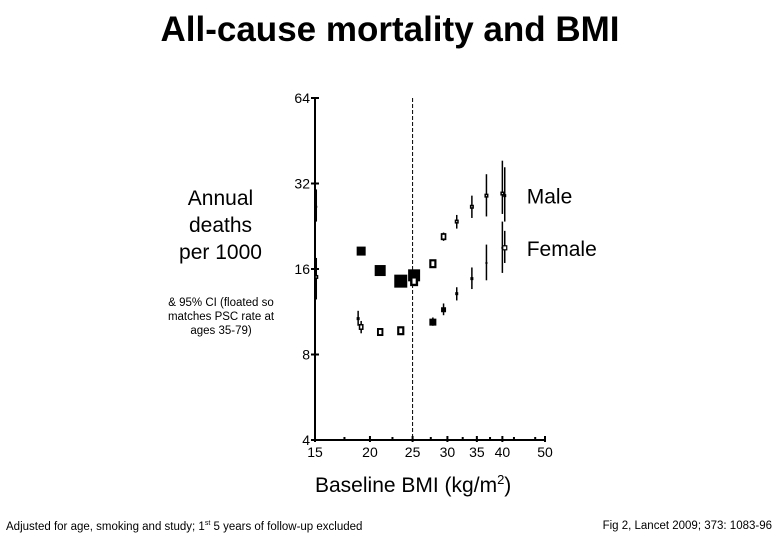 The height and width of the screenshot is (540, 780). What do you see at coordinates (505, 248) in the screenshot?
I see `legend-marker-female` at bounding box center [505, 248].